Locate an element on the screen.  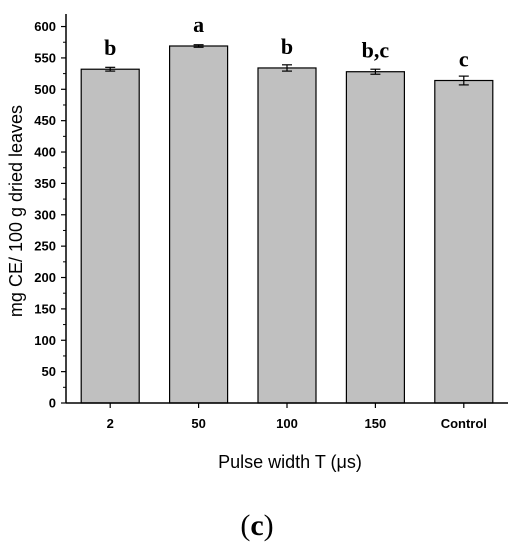
y-tick-label: 550 is located at coordinates (45, 57).